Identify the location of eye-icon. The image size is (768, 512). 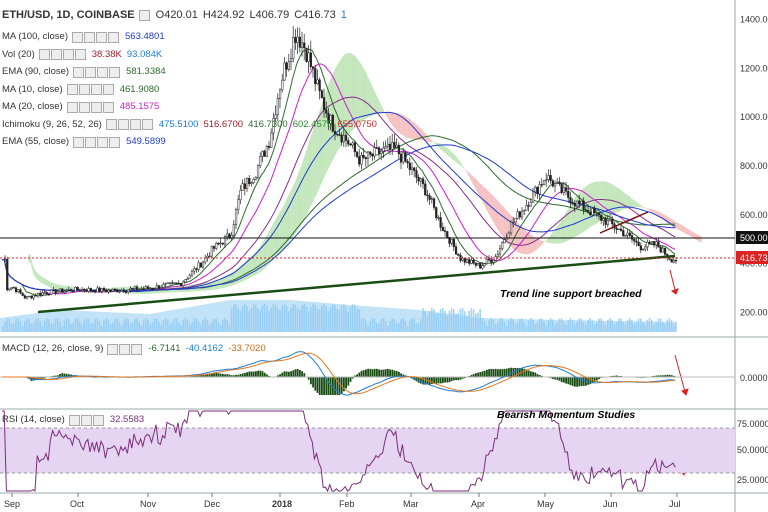
(144, 15).